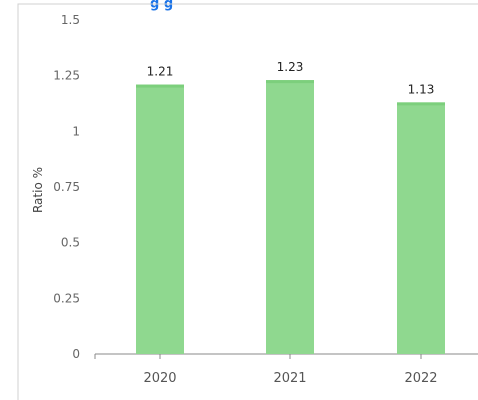 The image size is (478, 400). What do you see at coordinates (421, 228) in the screenshot?
I see `bar-2022` at bounding box center [421, 228].